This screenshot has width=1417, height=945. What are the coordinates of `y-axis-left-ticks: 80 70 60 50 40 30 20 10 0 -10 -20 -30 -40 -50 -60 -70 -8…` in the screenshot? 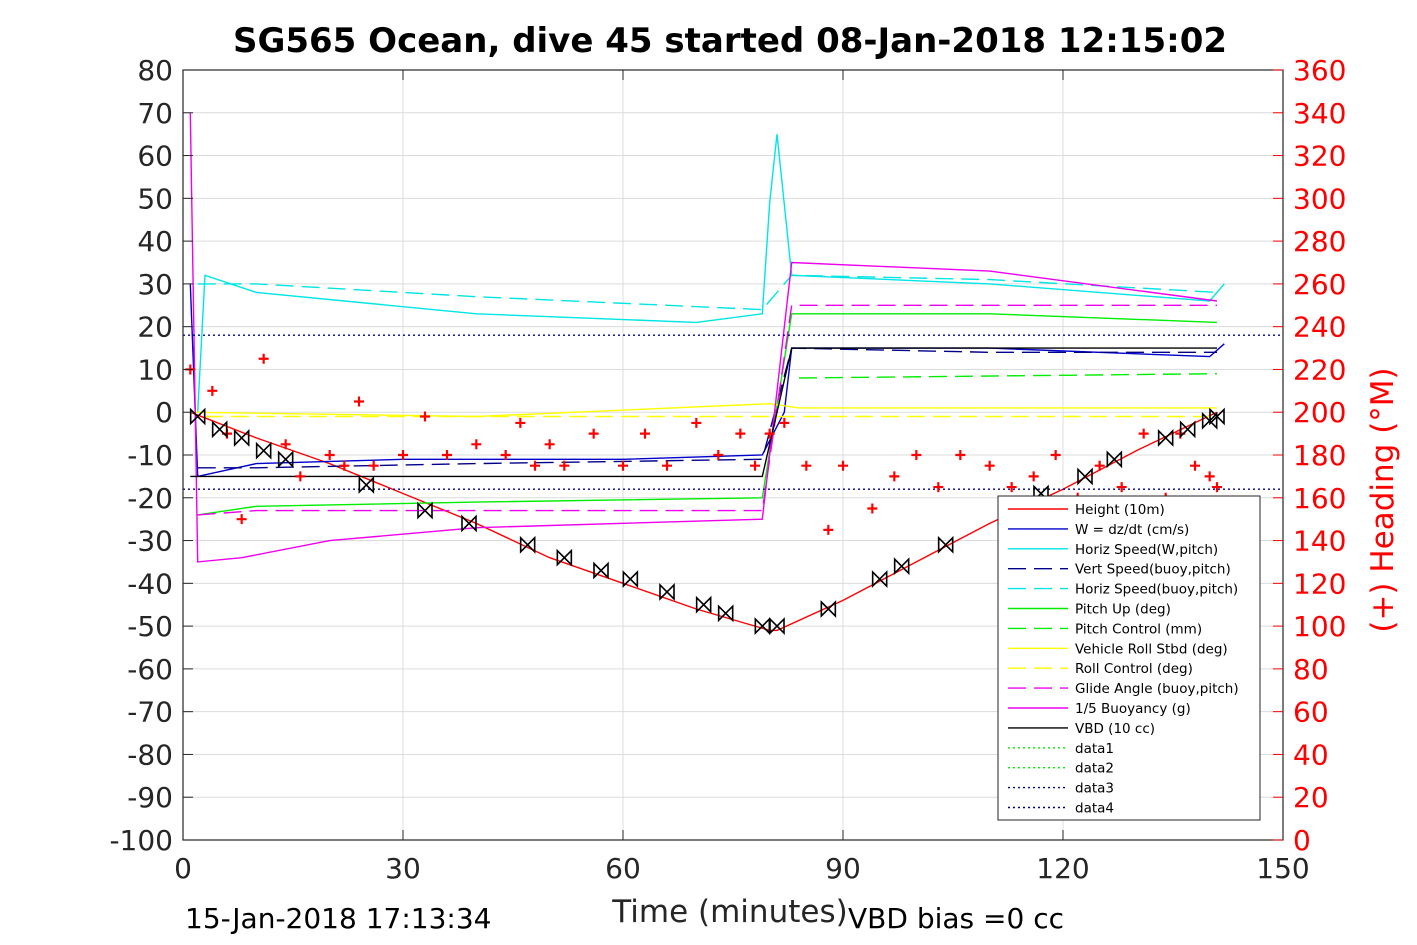 It's located at (151, 455).